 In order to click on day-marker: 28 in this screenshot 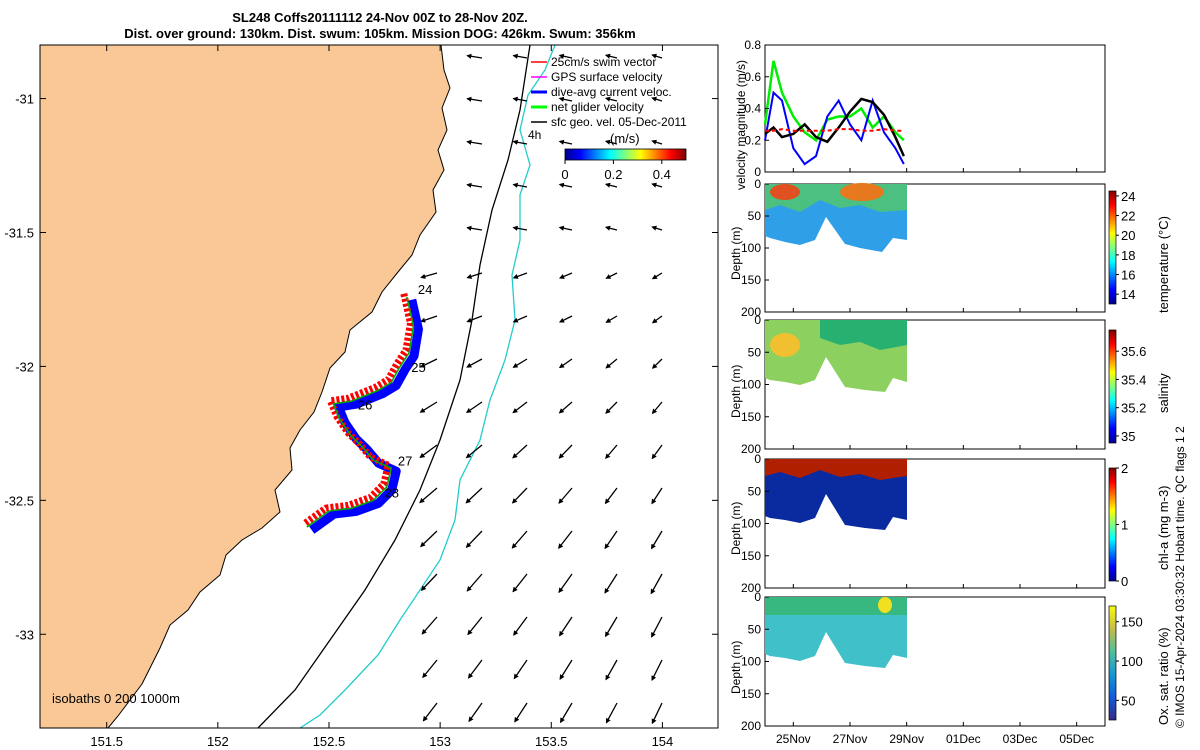, I will do `click(392, 493)`.